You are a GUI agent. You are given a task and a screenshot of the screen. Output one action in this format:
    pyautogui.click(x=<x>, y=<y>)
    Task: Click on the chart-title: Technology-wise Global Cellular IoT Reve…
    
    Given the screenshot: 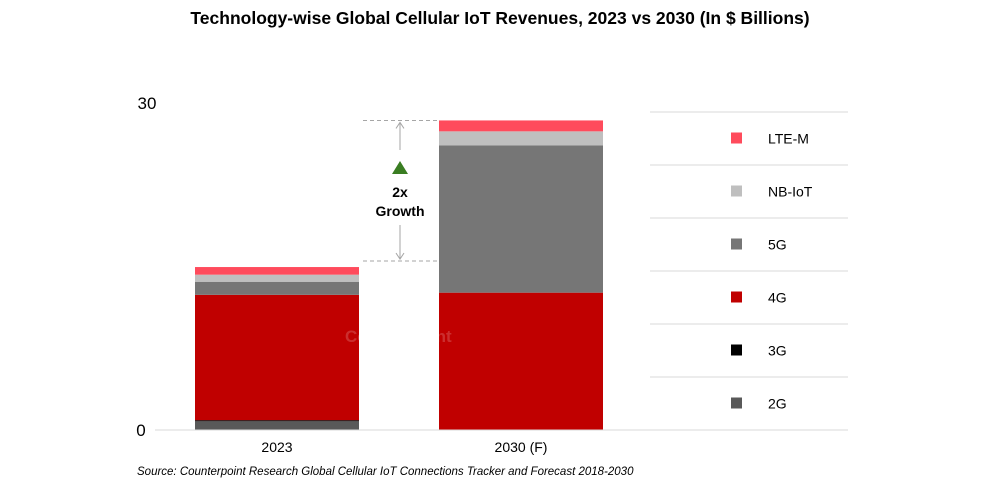 What is the action you would take?
    pyautogui.click(x=500, y=18)
    